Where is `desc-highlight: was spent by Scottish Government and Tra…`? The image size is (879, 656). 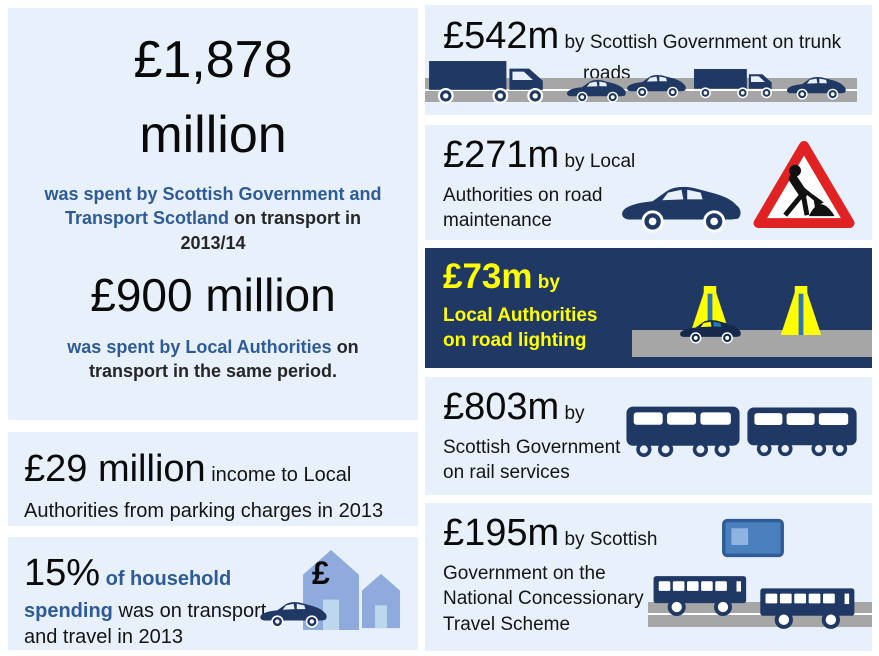
desc-highlight: was spent by Scottish Government and Tra… is located at coordinates (213, 206).